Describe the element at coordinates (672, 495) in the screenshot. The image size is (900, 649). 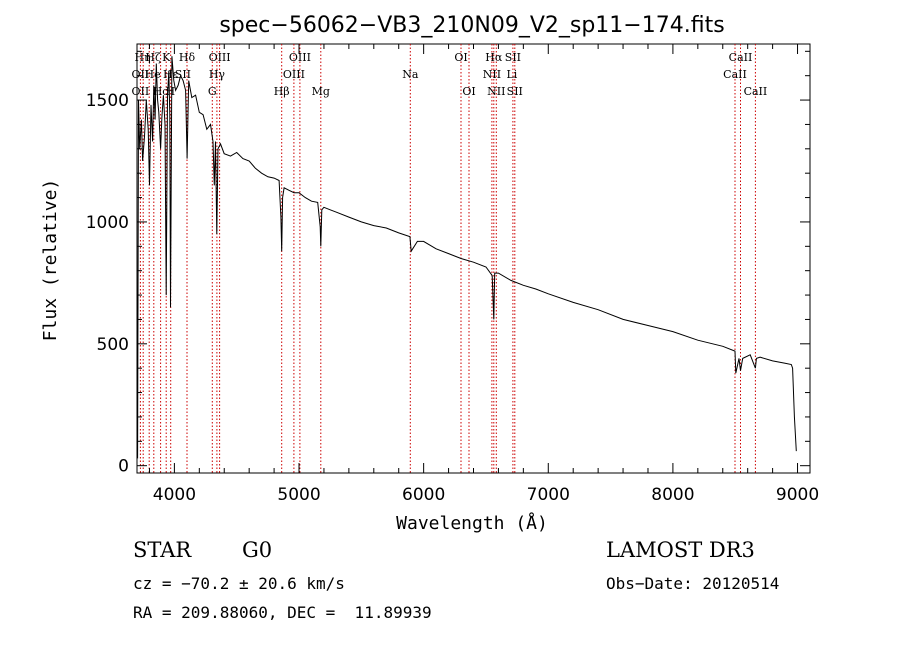
I see `x-tick-label: 8000` at that location.